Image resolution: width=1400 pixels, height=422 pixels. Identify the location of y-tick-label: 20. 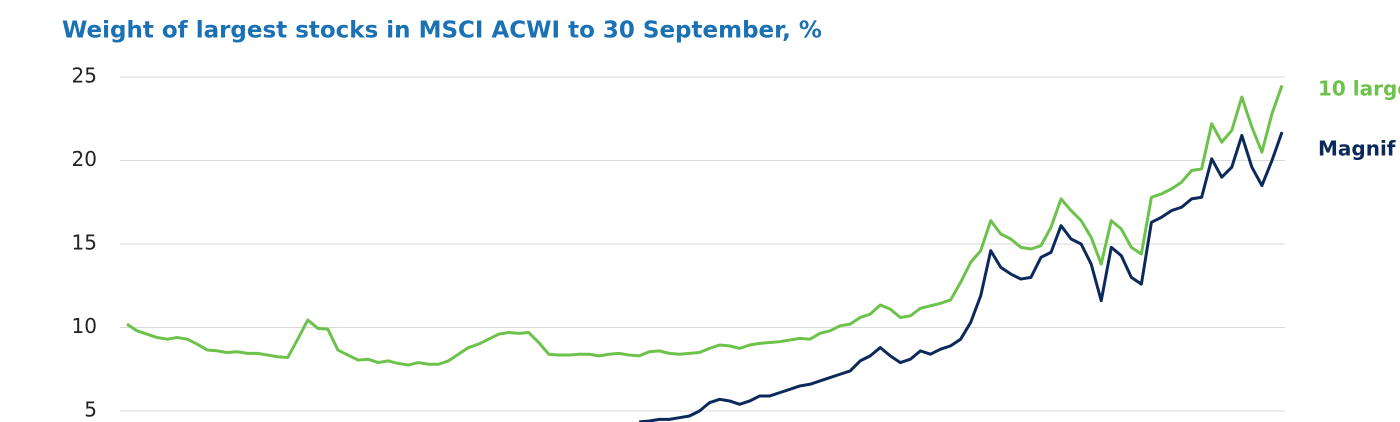
(84, 159).